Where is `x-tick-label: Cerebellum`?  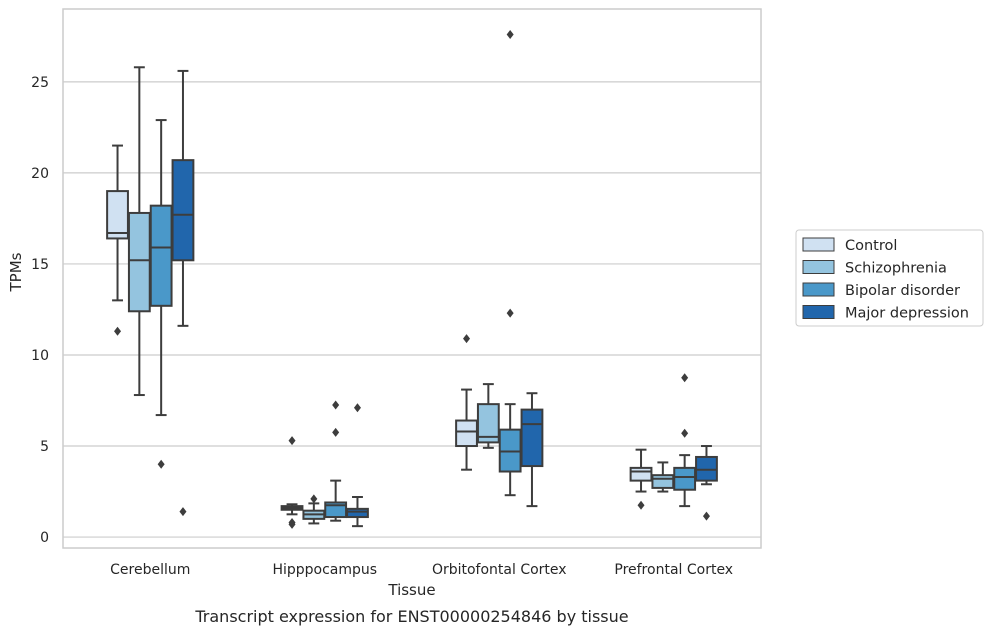 x-tick-label: Cerebellum is located at coordinates (150, 570).